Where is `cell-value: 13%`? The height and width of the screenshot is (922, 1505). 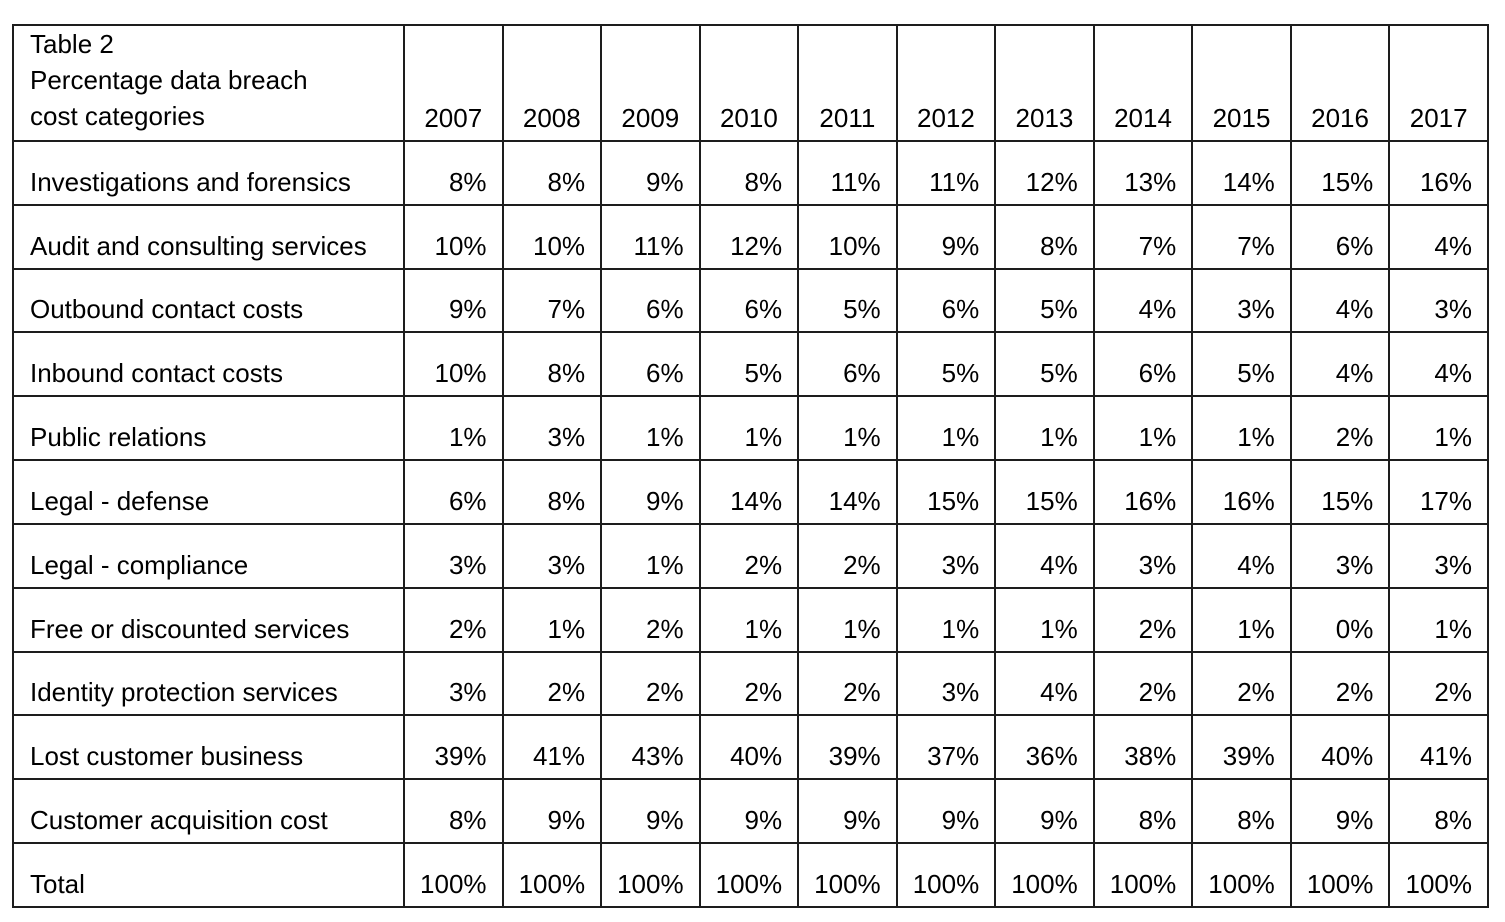
cell-value: 13% is located at coordinates (1143, 173).